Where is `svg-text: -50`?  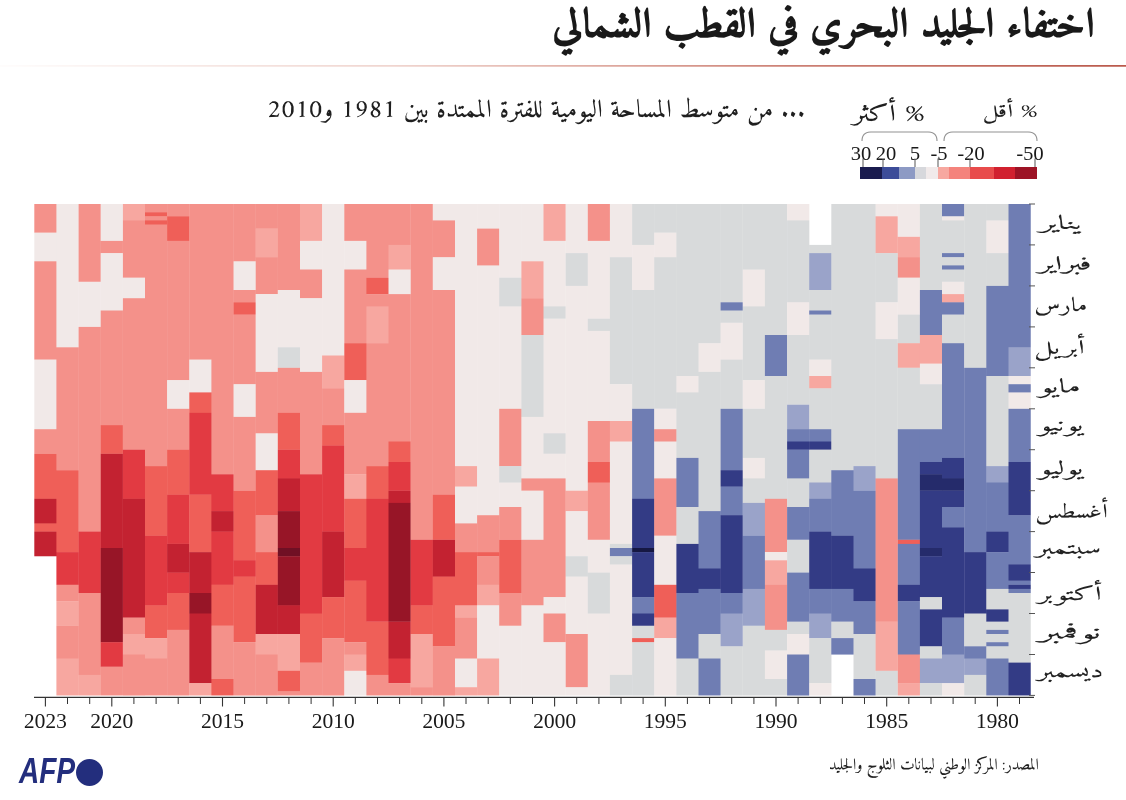
svg-text: -50 is located at coordinates (1029, 154).